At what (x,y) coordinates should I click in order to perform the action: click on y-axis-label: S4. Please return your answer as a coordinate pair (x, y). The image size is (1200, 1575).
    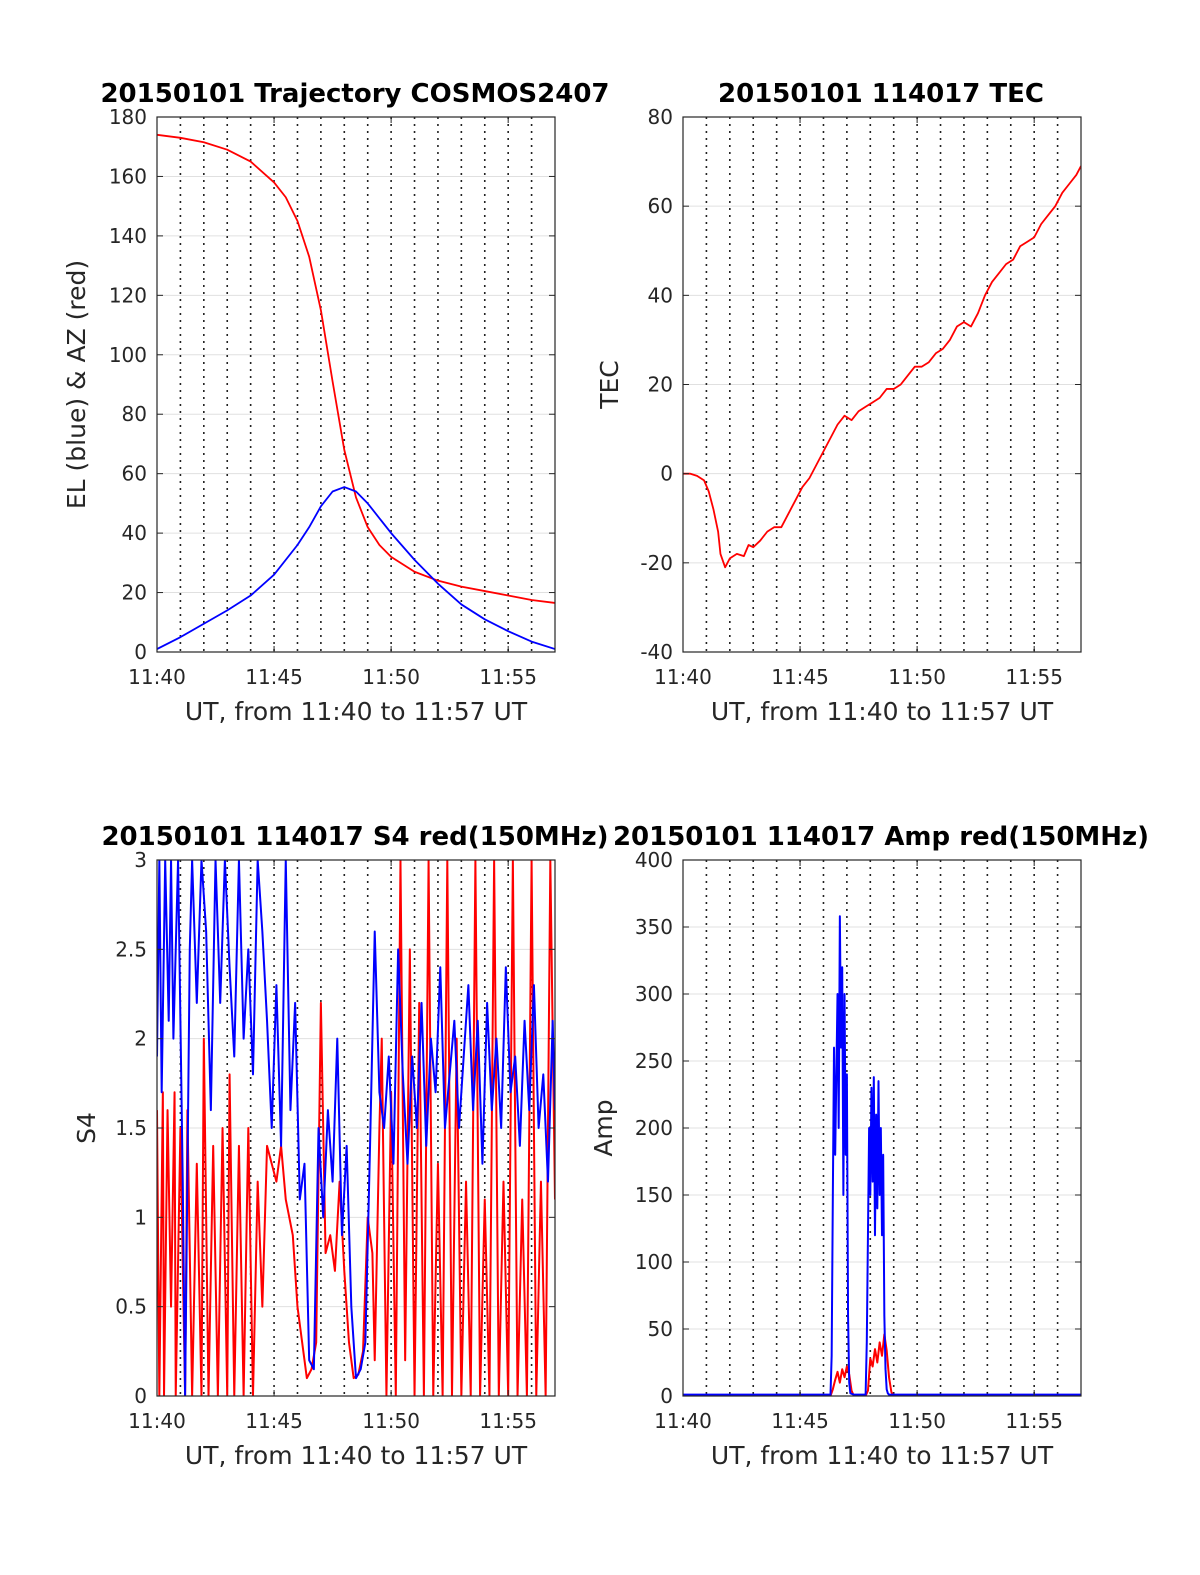
    Looking at the image, I should click on (86, 1128).